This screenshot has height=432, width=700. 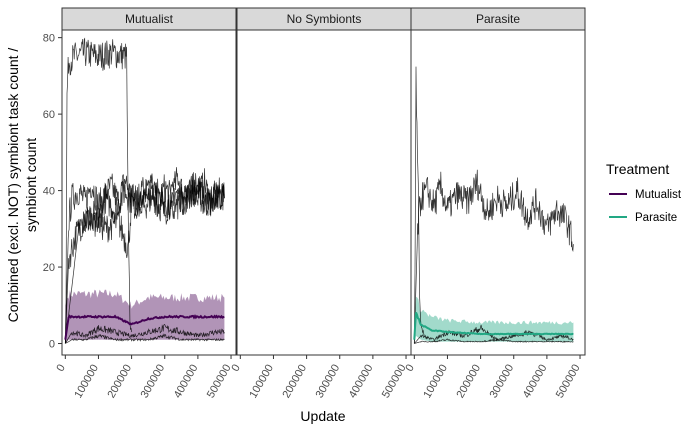 I want to click on strip-label-mutualist: Mutualist, so click(x=149, y=19).